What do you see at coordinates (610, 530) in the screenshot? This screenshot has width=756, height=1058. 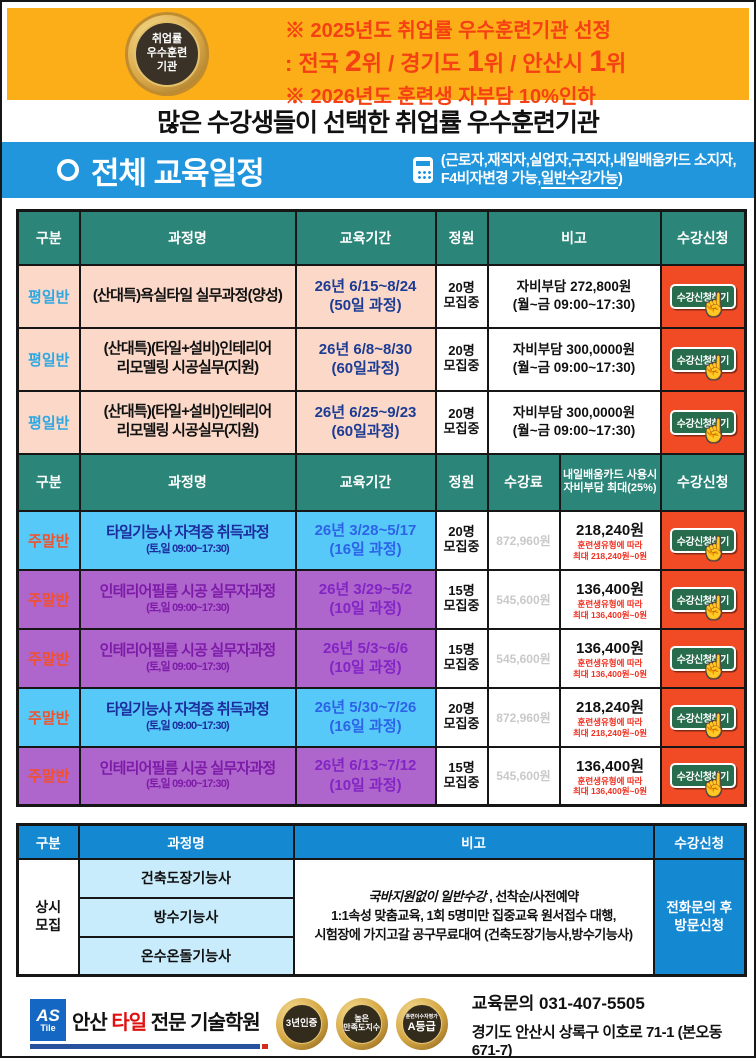 I see `copay-amount: 218,240원` at bounding box center [610, 530].